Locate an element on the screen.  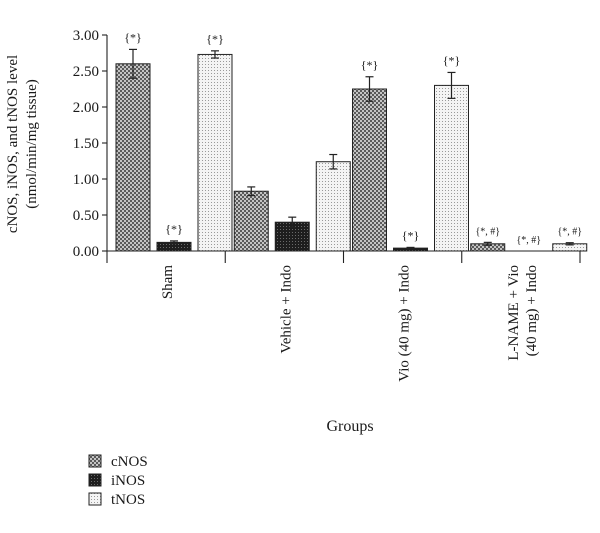
y-axis-title-line-2: (nmol/min/mg tissue) is located at coordinates (32, 144).